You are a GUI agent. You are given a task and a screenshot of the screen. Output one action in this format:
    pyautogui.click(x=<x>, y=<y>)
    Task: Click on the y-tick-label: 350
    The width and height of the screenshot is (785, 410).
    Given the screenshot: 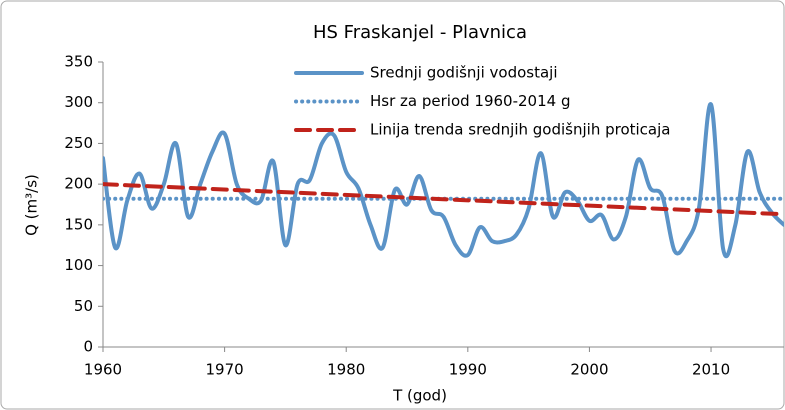 What is the action you would take?
    pyautogui.click(x=78, y=62)
    